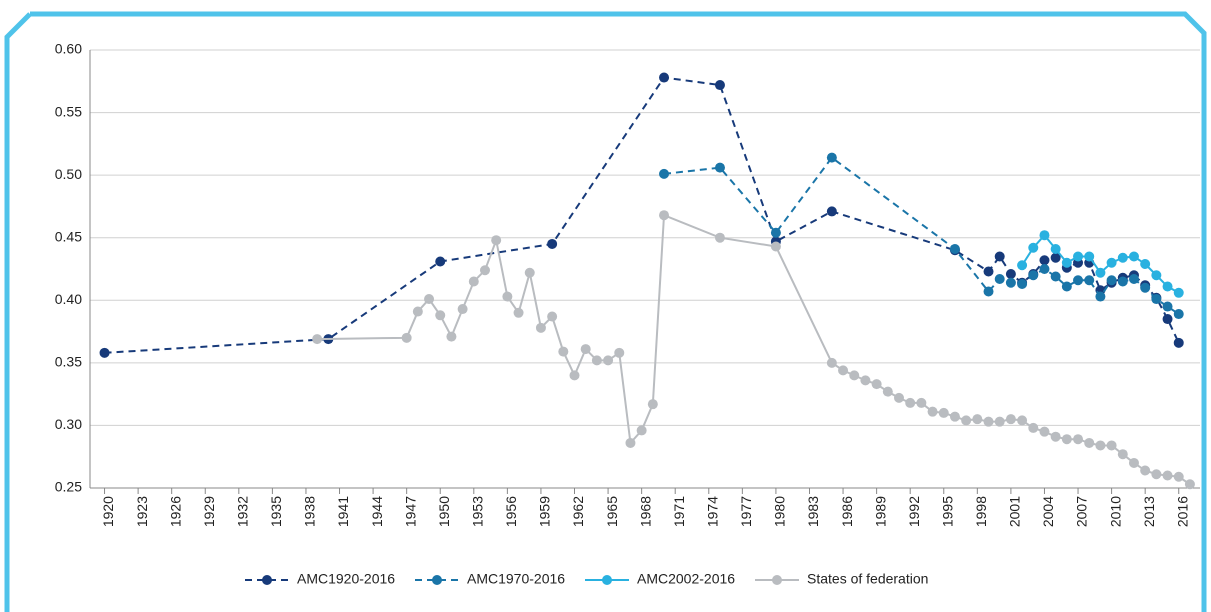 This screenshot has height=612, width=1211. I want to click on y-tick-label: 0.25, so click(68, 487).